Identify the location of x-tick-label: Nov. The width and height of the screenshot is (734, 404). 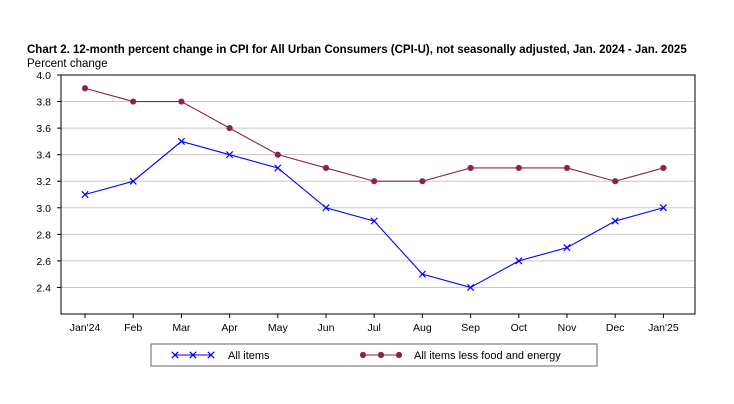
(567, 328).